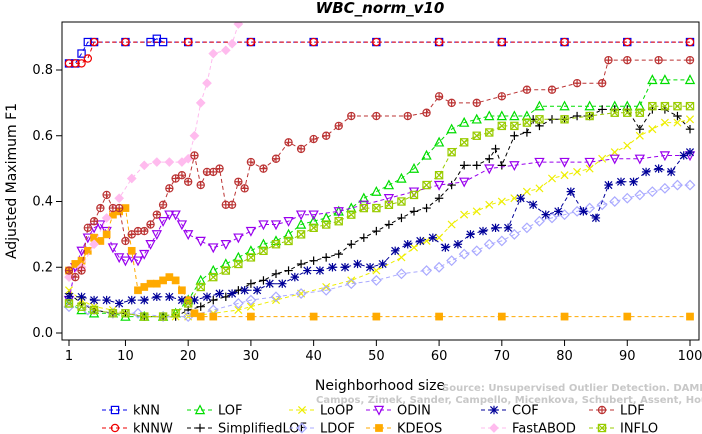 The height and width of the screenshot is (434, 702). I want to click on legend-label: LOF, so click(230, 411).